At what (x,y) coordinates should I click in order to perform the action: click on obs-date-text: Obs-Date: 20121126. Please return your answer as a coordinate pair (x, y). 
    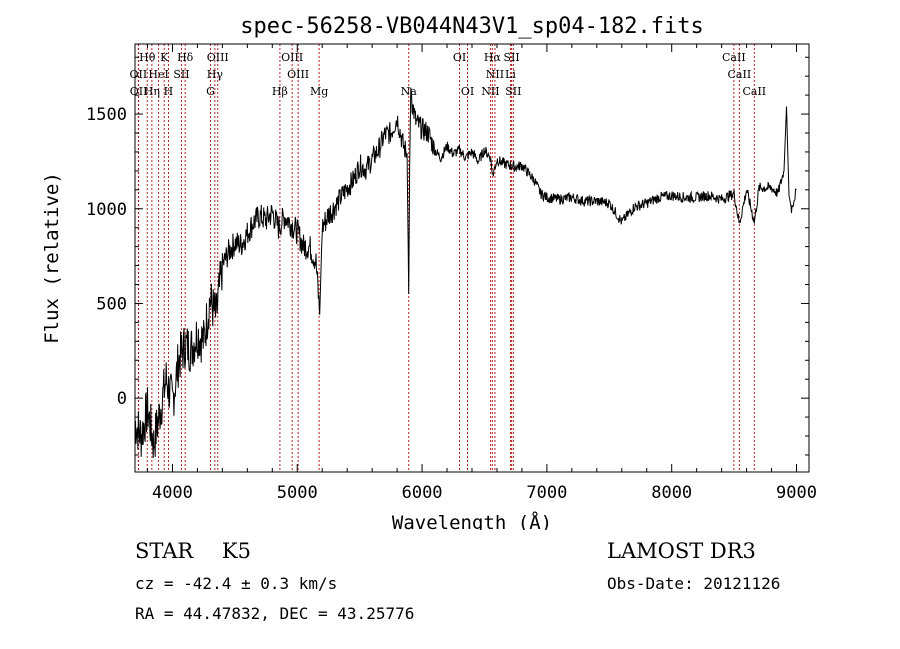
    Looking at the image, I should click on (694, 583).